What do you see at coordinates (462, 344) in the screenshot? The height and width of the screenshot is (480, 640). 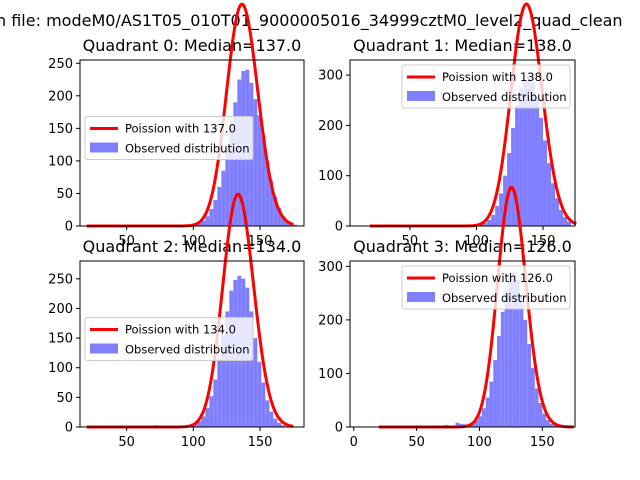 I see `plot-frame` at bounding box center [462, 344].